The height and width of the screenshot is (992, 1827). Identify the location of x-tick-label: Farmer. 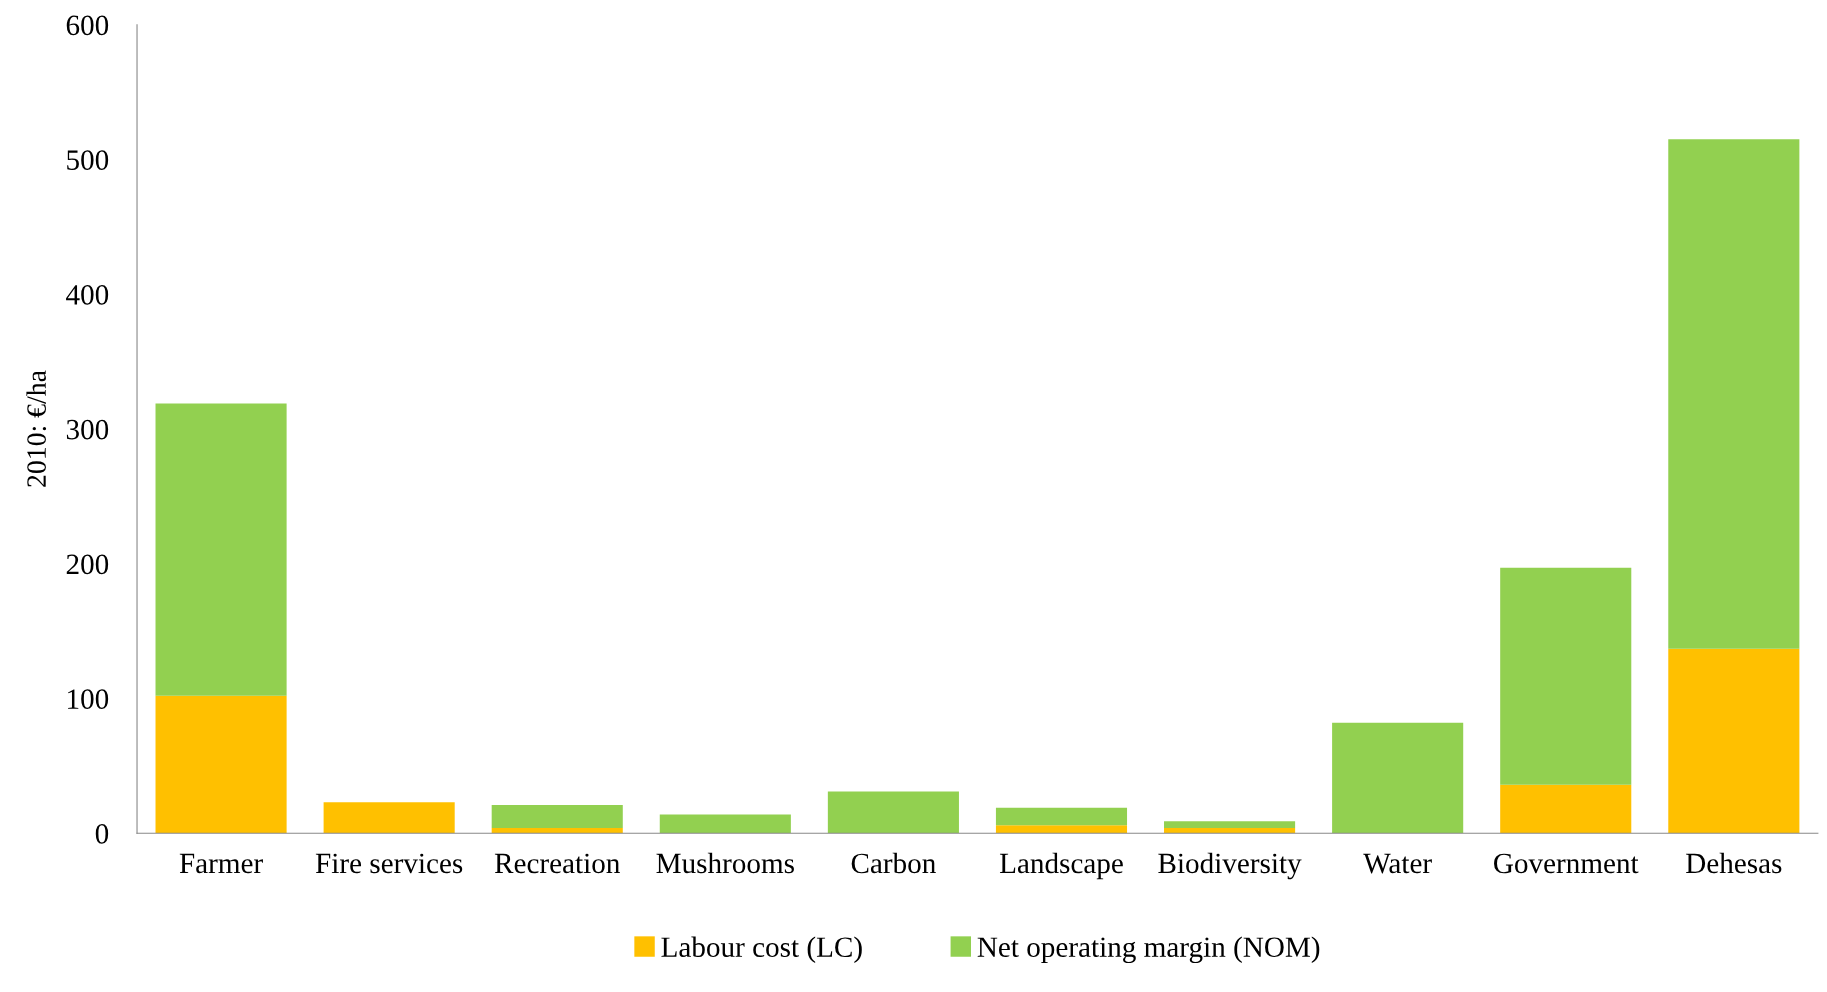
(221, 863).